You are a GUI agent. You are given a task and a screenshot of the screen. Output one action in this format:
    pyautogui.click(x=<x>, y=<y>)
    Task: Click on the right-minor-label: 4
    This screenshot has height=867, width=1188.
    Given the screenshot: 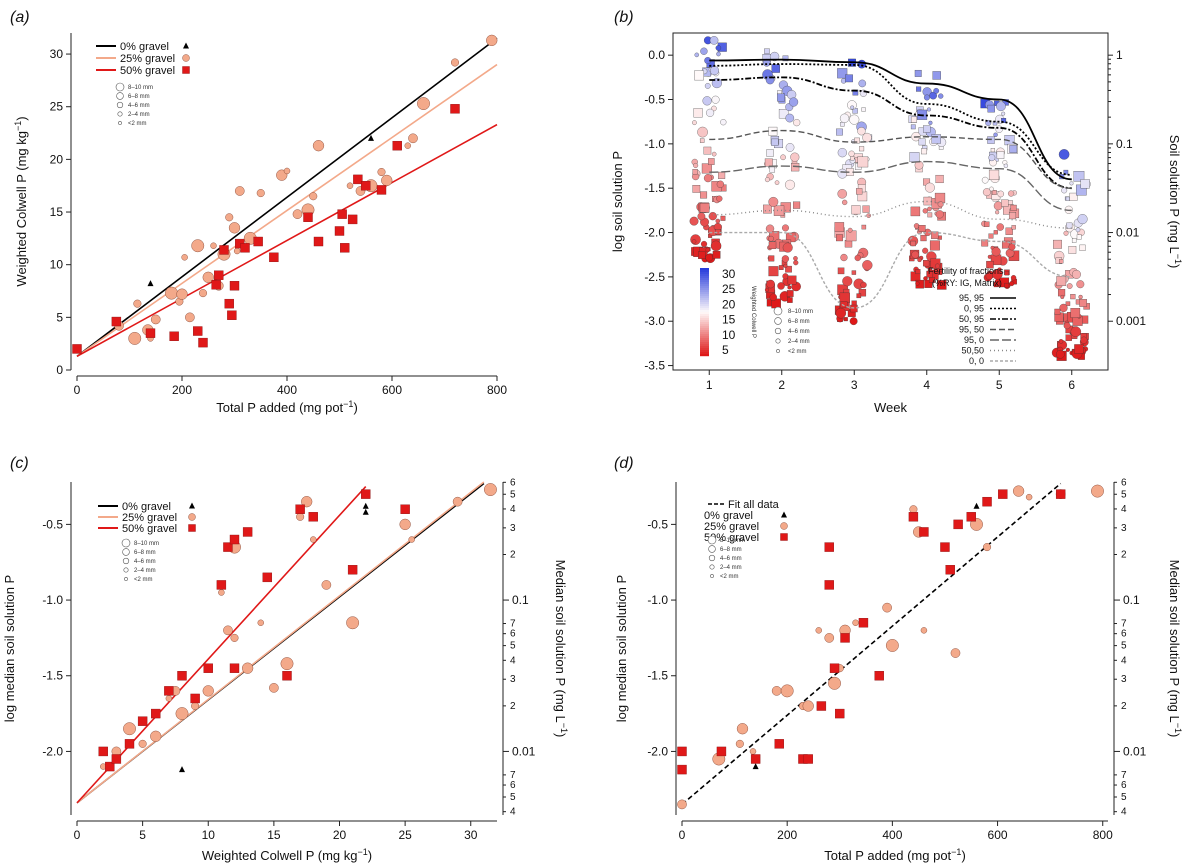 What is the action you would take?
    pyautogui.click(x=513, y=660)
    